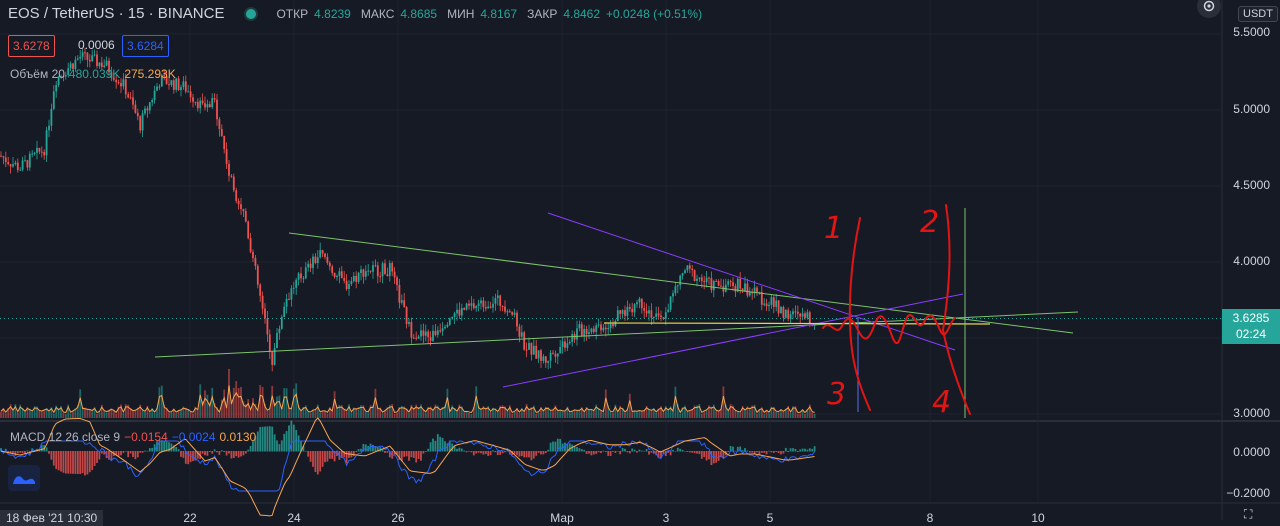 The height and width of the screenshot is (526, 1280). Describe the element at coordinates (1251, 261) in the screenshot. I see `price-tick: 4.0000` at that location.